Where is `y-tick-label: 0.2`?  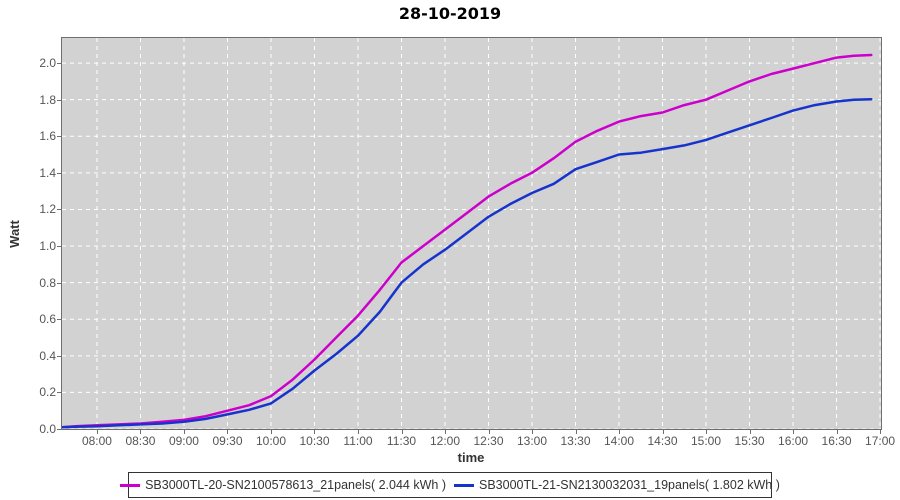
y-tick-label: 0.2 is located at coordinates (47, 392).